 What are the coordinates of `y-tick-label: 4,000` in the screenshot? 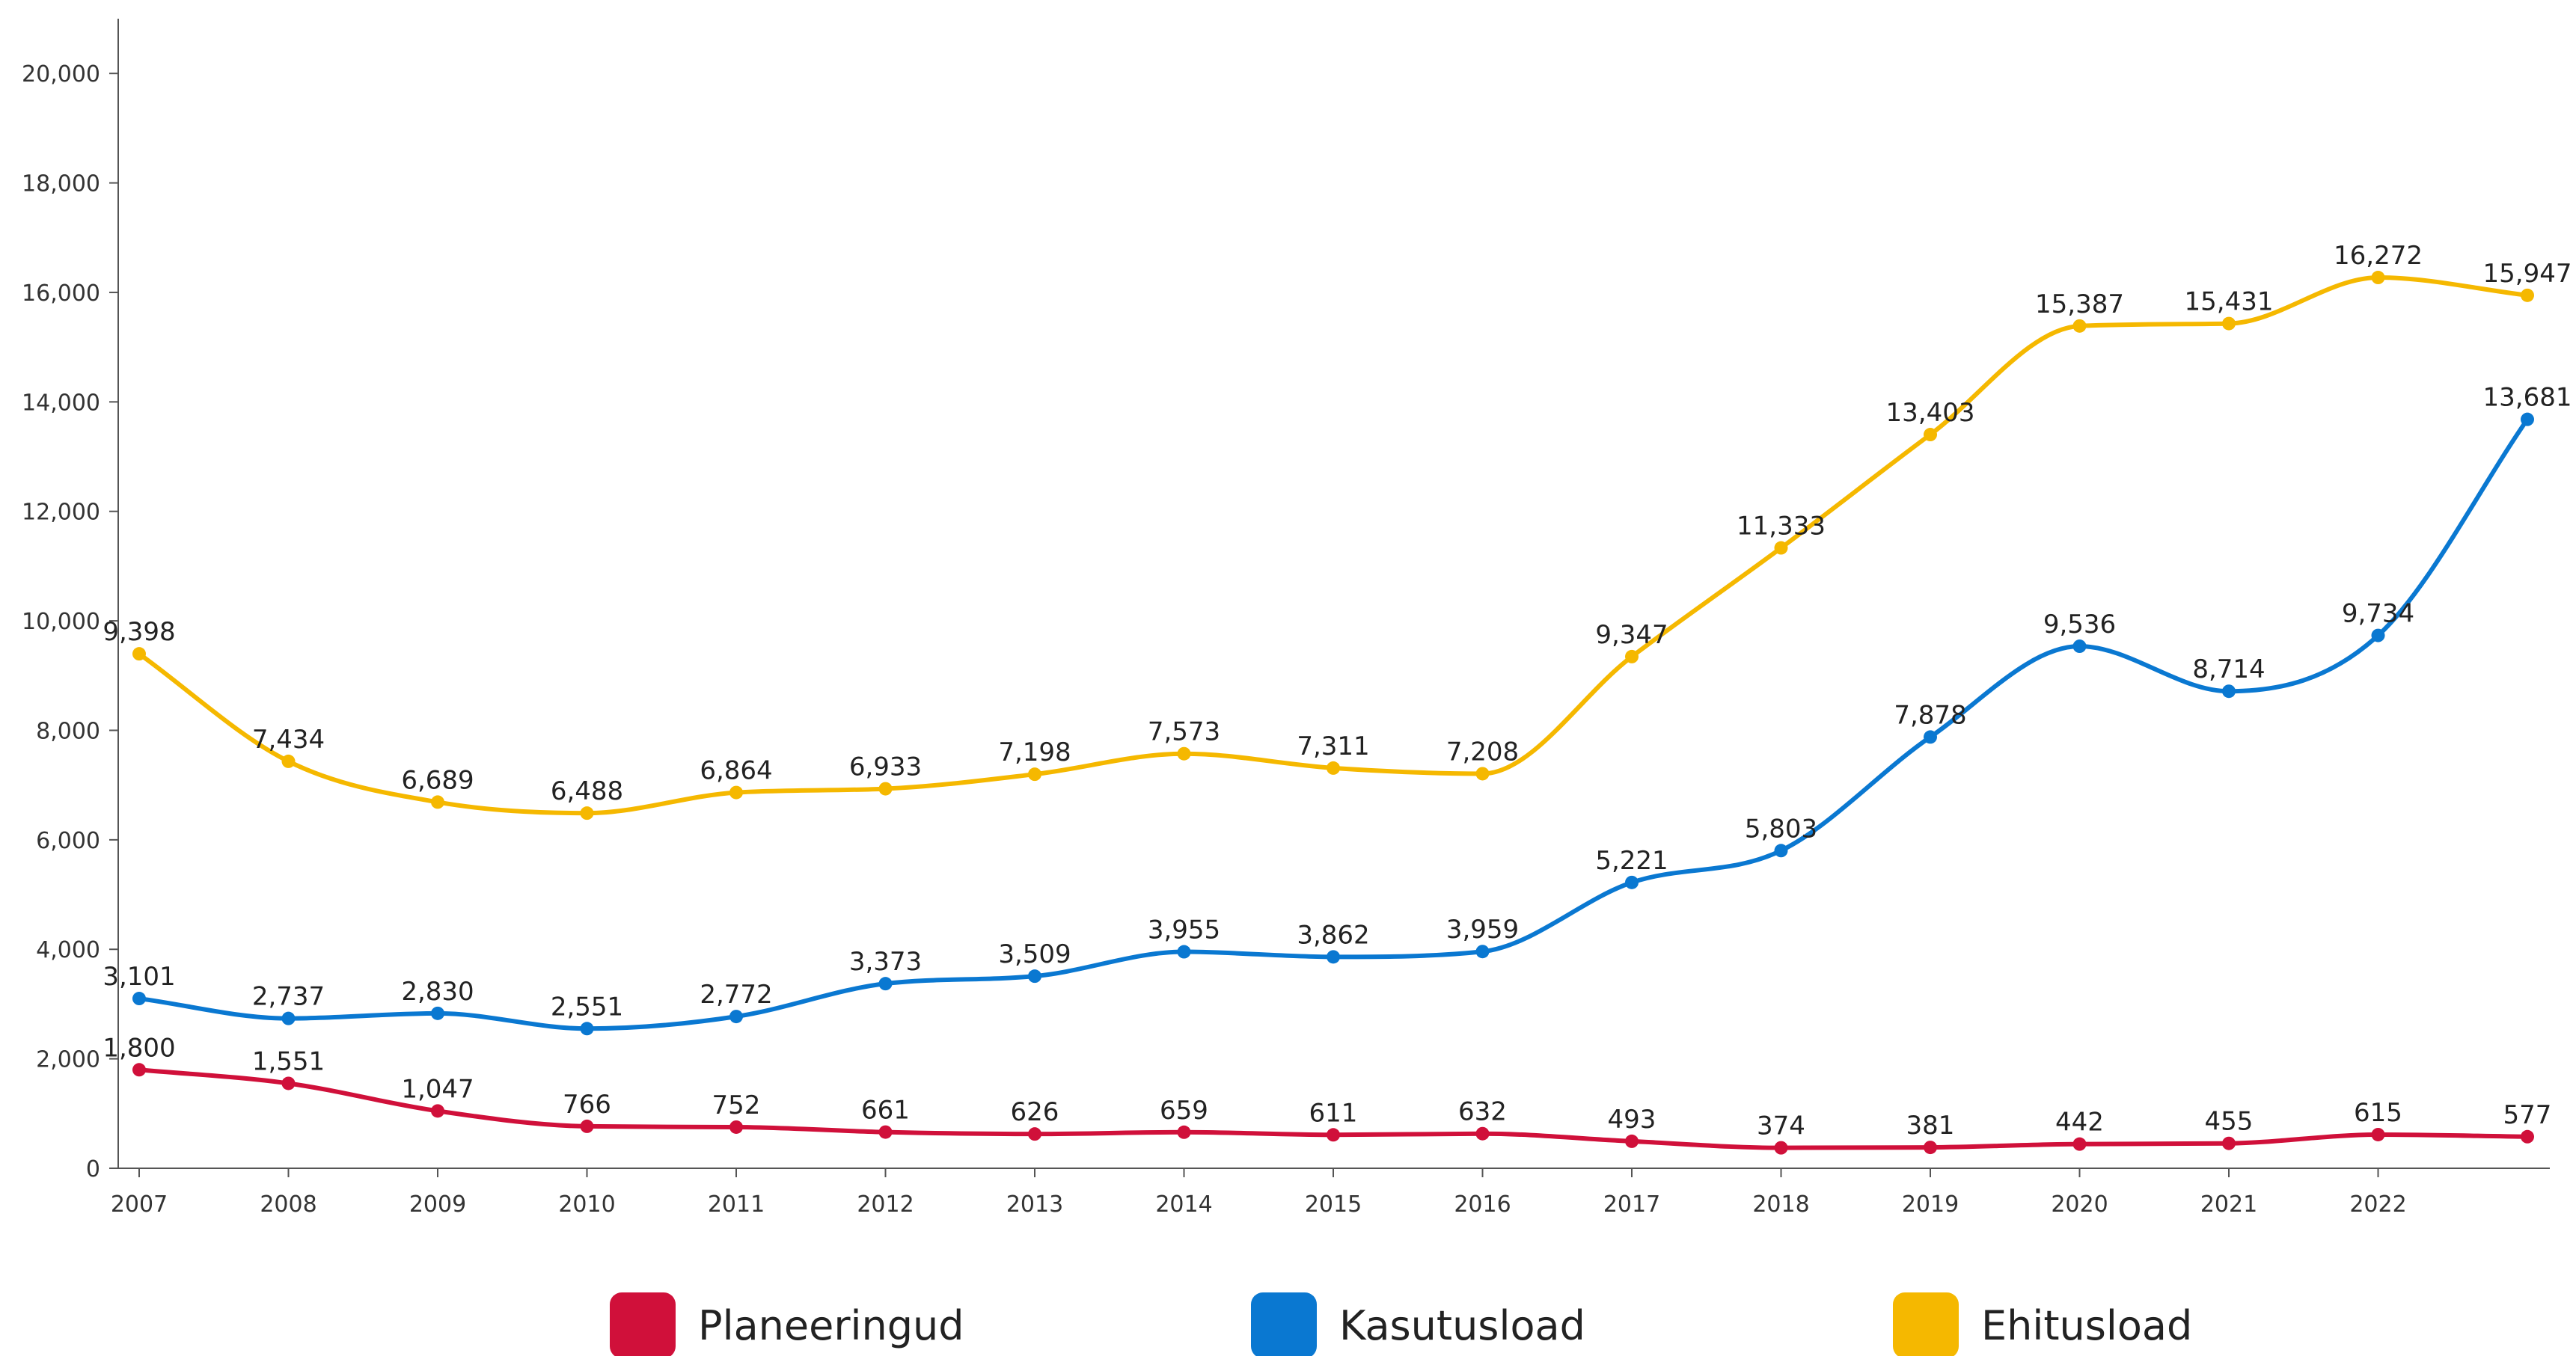 It's located at (68, 950).